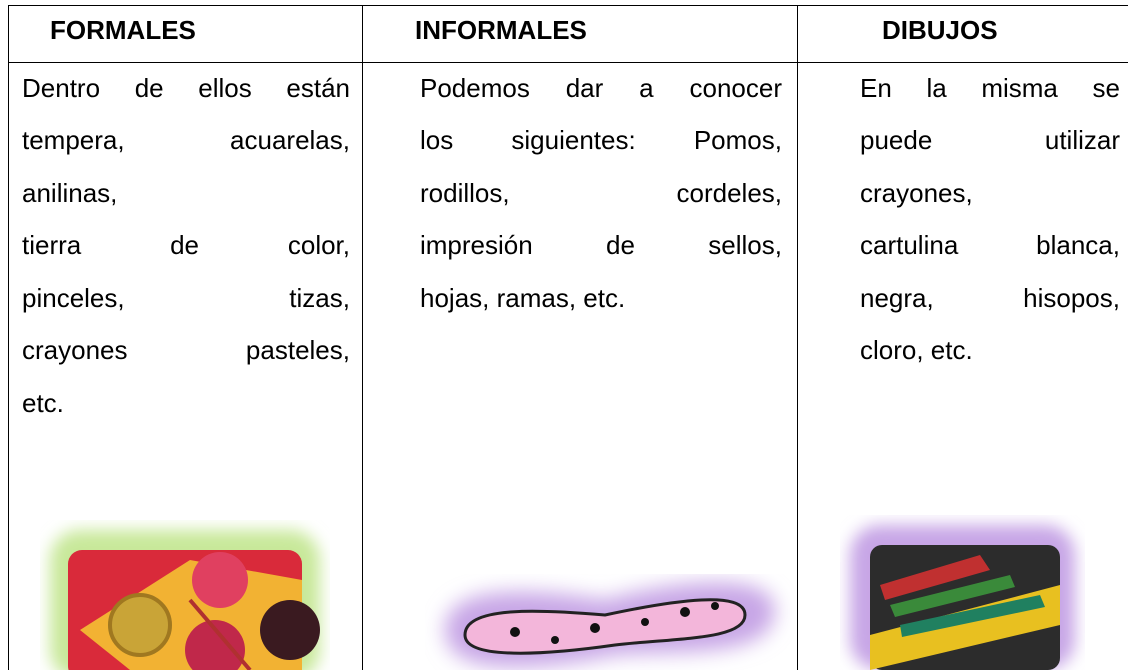  What do you see at coordinates (916, 350) in the screenshot?
I see `cell-line: cloro, etc.` at bounding box center [916, 350].